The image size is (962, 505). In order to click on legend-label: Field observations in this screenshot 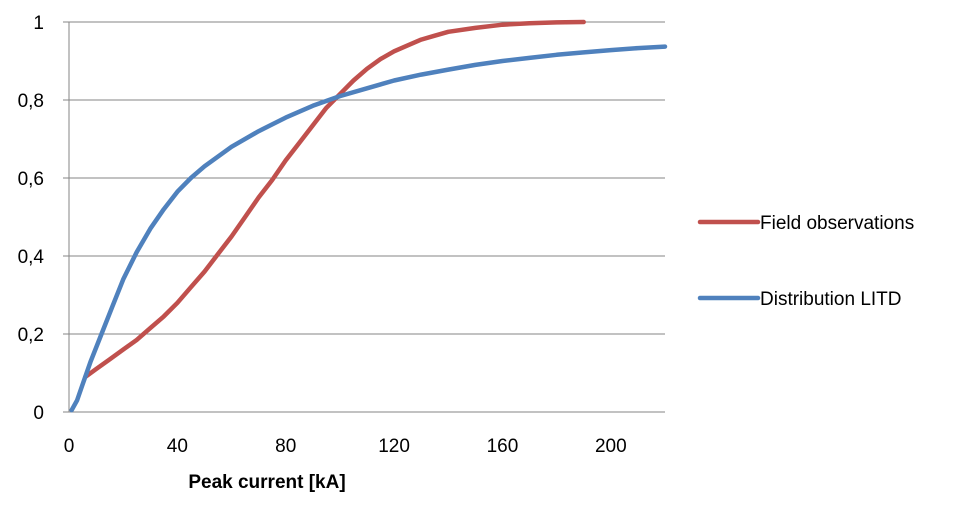, I will do `click(837, 223)`.